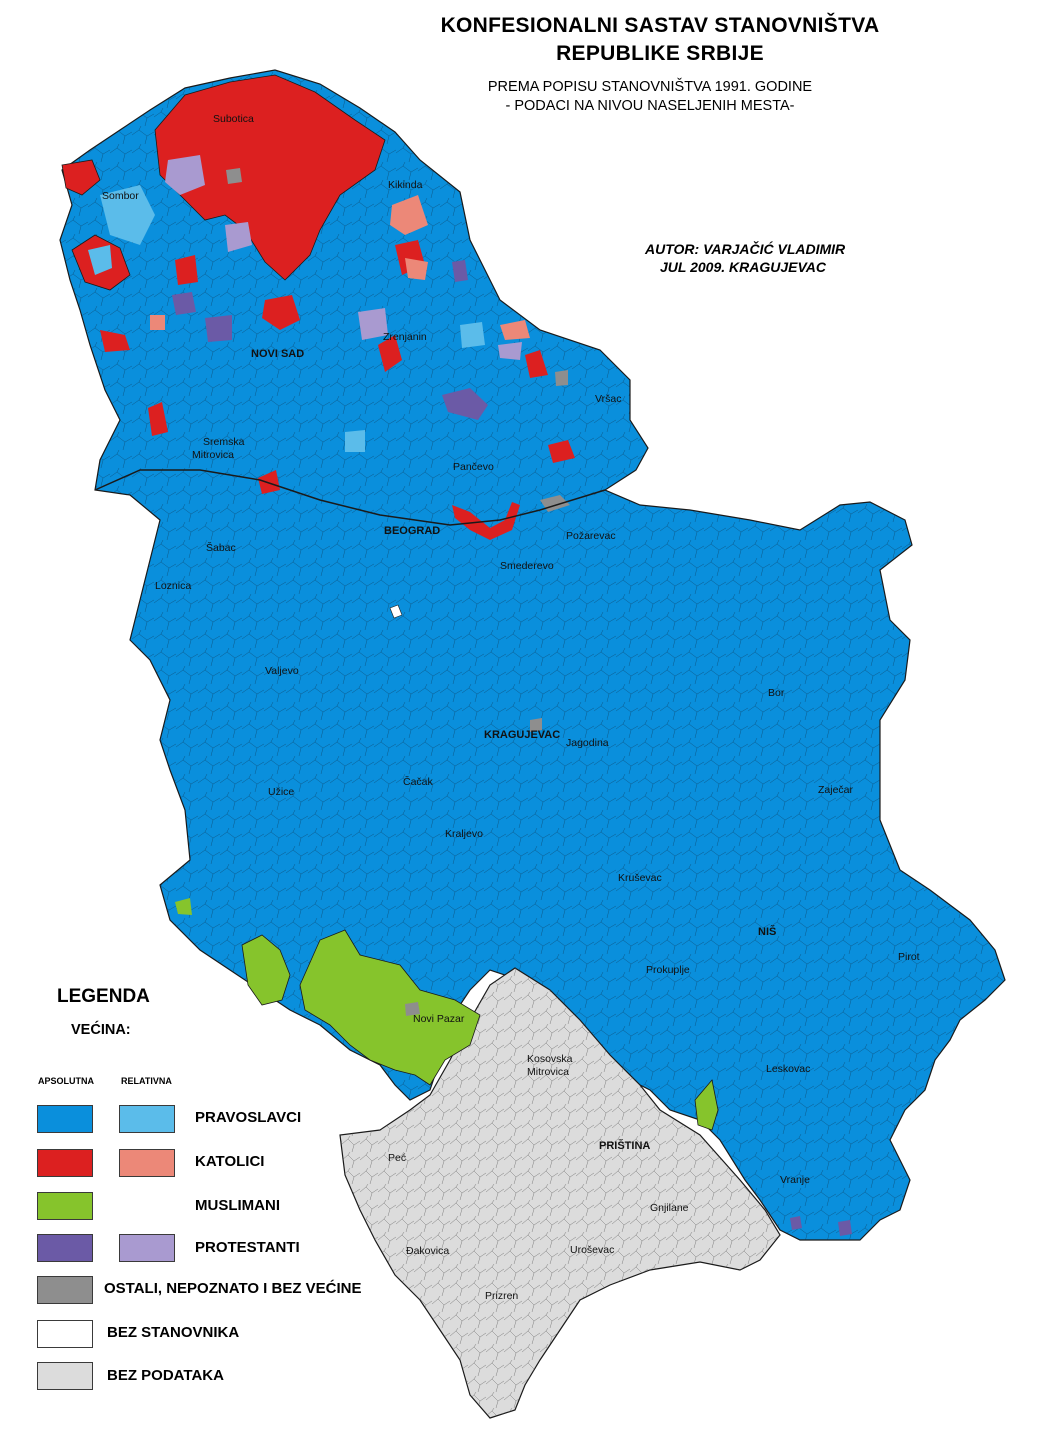 The width and height of the screenshot is (1059, 1433). Describe the element at coordinates (418, 782) in the screenshot. I see `city-label-cacak: Čačak` at that location.